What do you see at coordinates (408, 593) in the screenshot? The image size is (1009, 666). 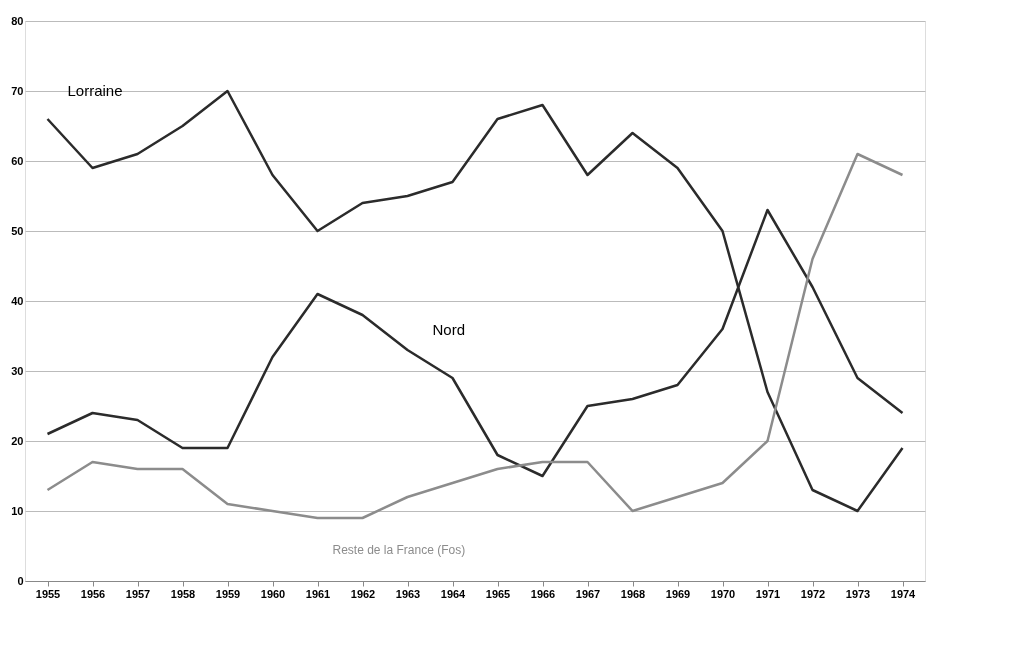 I see `x-tick-label: 1963` at bounding box center [408, 593].